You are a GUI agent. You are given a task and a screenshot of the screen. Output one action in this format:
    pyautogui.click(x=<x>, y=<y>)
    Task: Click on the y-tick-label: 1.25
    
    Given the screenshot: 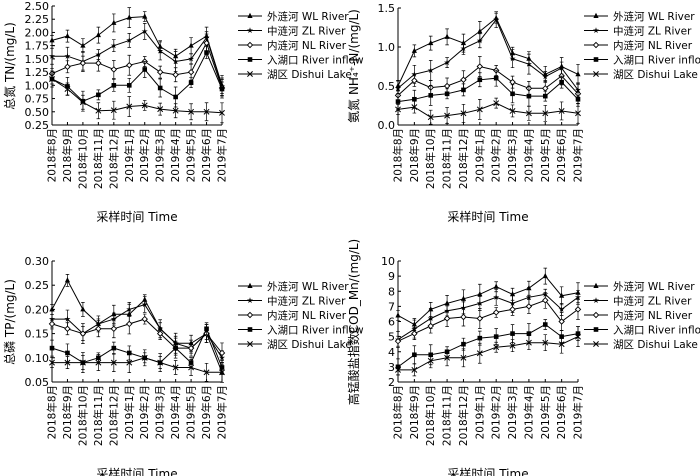 What is the action you would take?
    pyautogui.click(x=37, y=72)
    